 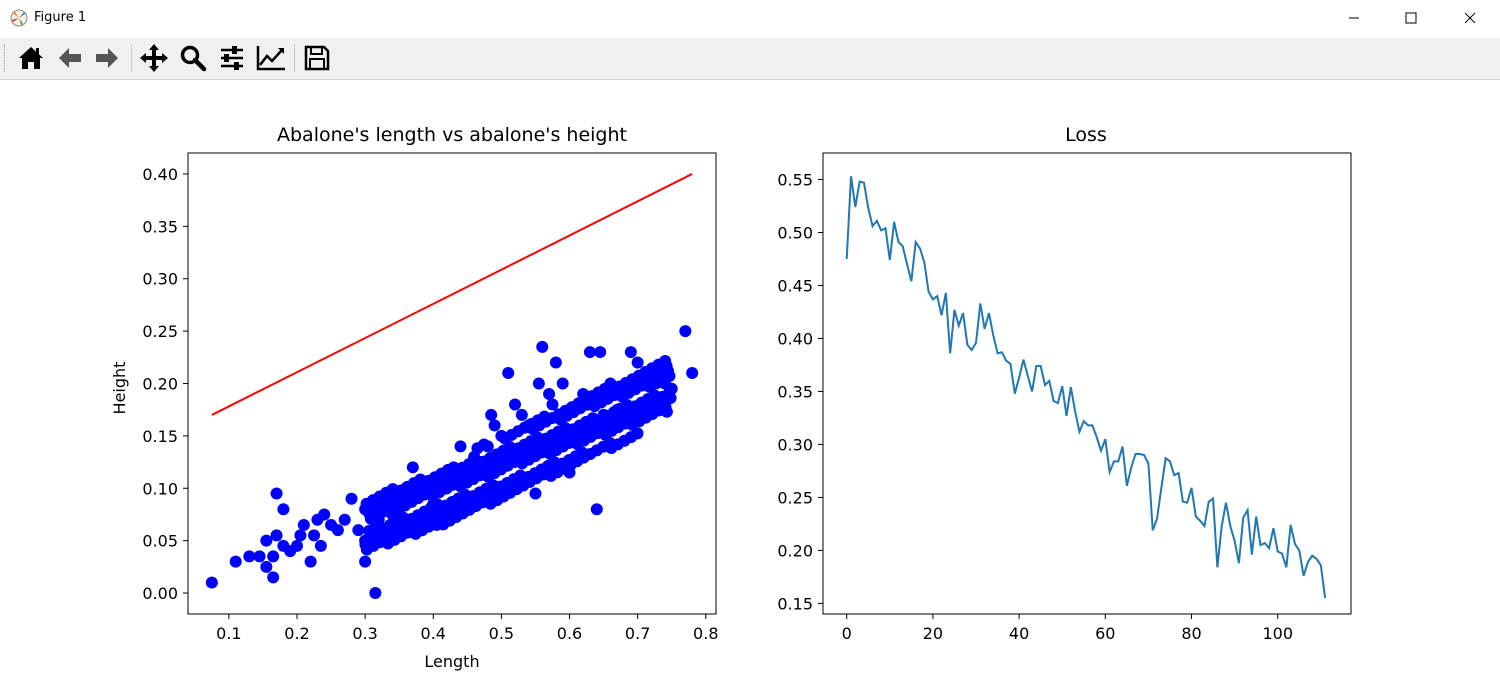 I want to click on scatter-x-tick-label: 0.8, so click(x=705, y=633).